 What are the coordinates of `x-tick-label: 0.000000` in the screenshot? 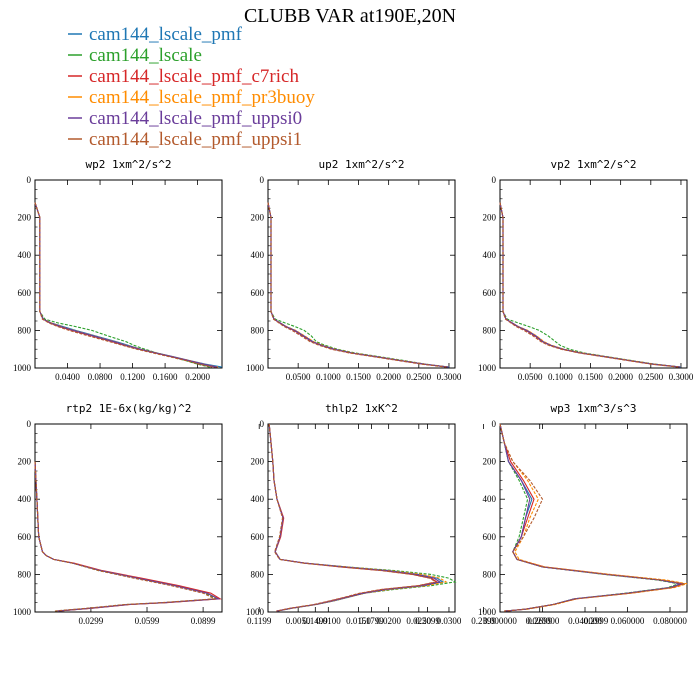 It's located at (500, 621).